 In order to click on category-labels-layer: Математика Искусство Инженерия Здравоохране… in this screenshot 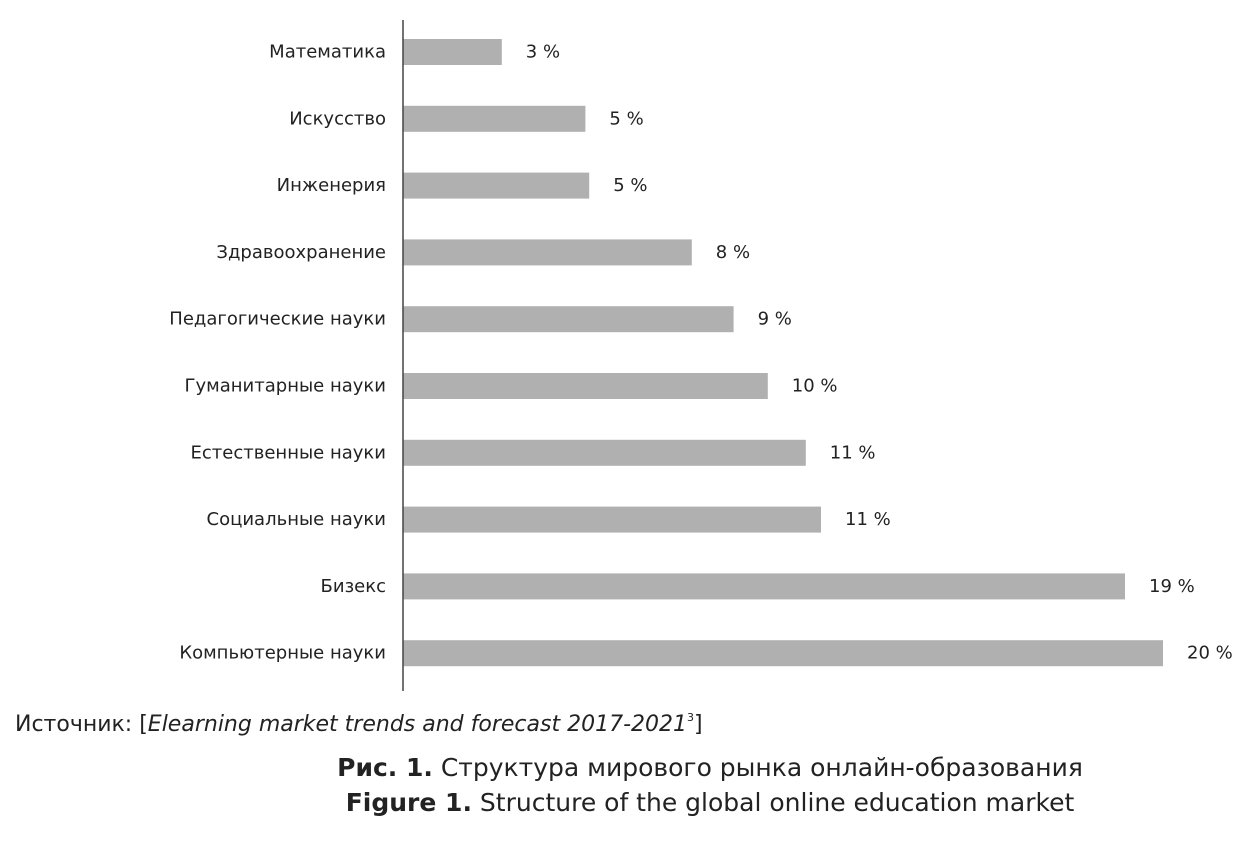, I will do `click(277, 353)`.